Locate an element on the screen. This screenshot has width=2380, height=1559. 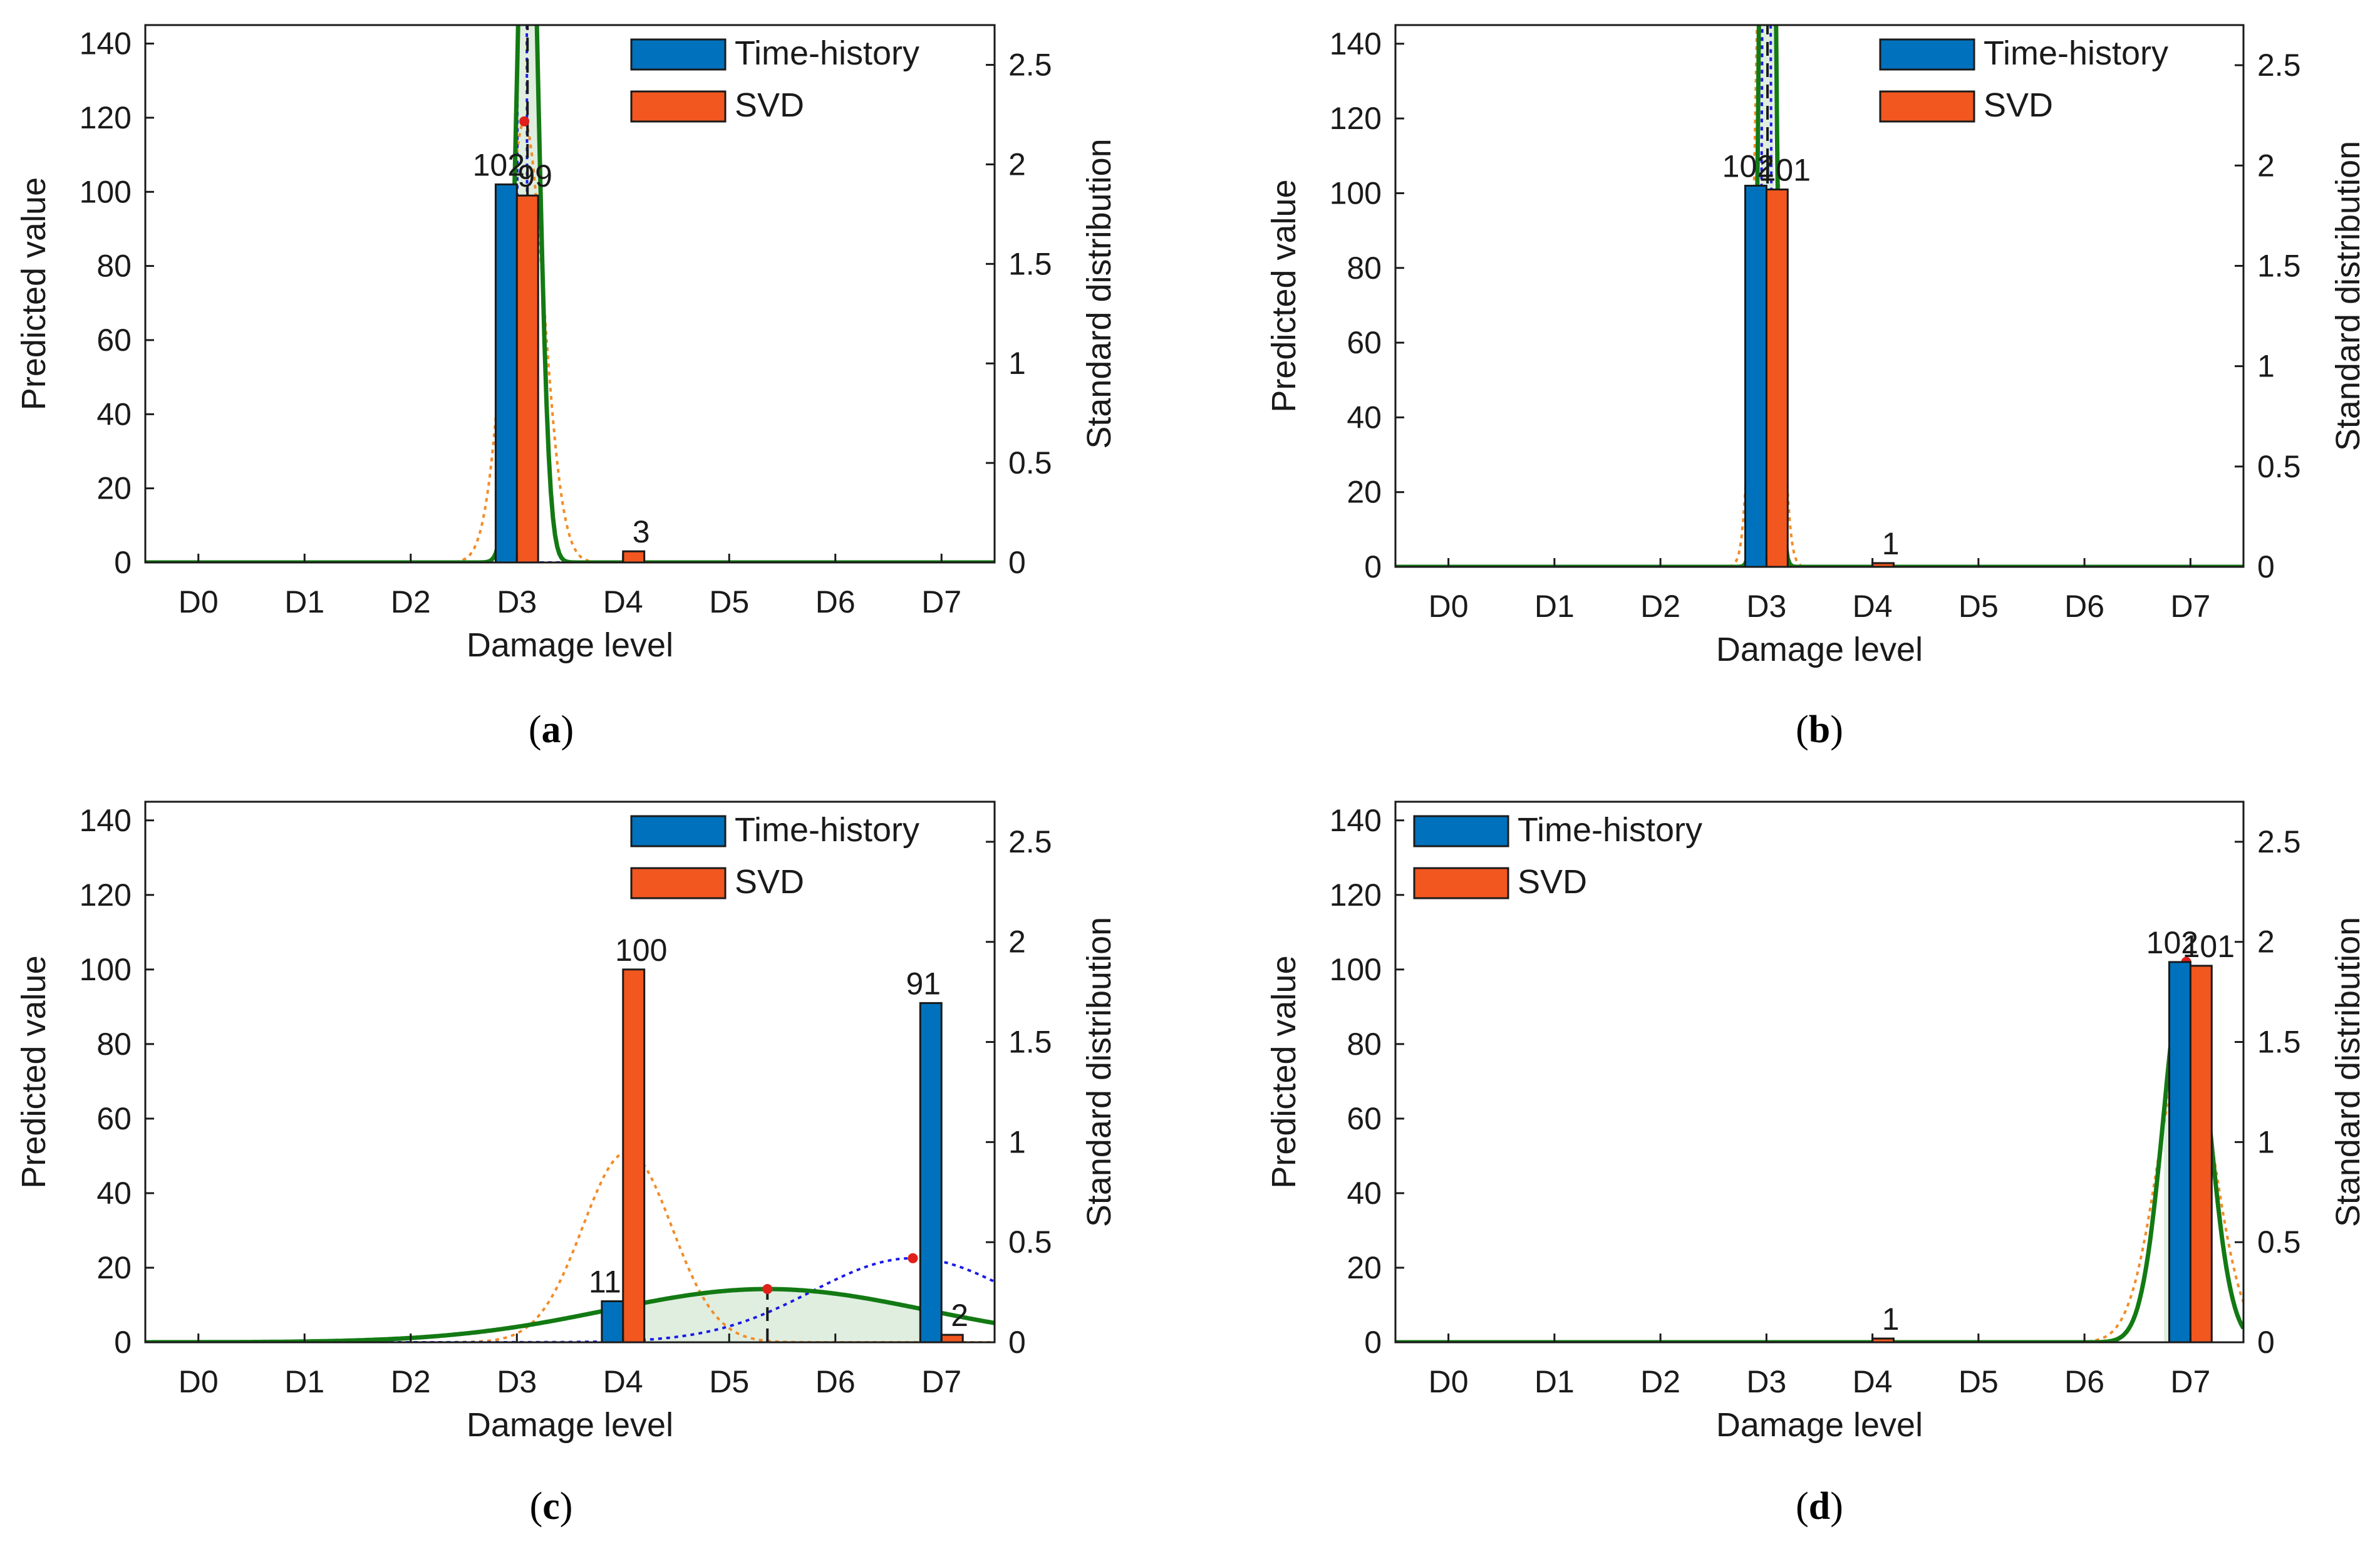
data-label: 100 is located at coordinates (641, 950).